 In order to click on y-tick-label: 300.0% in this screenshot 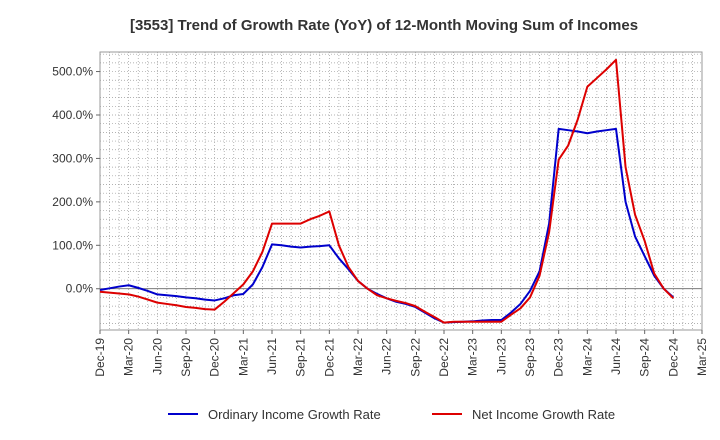, I will do `click(72, 158)`.